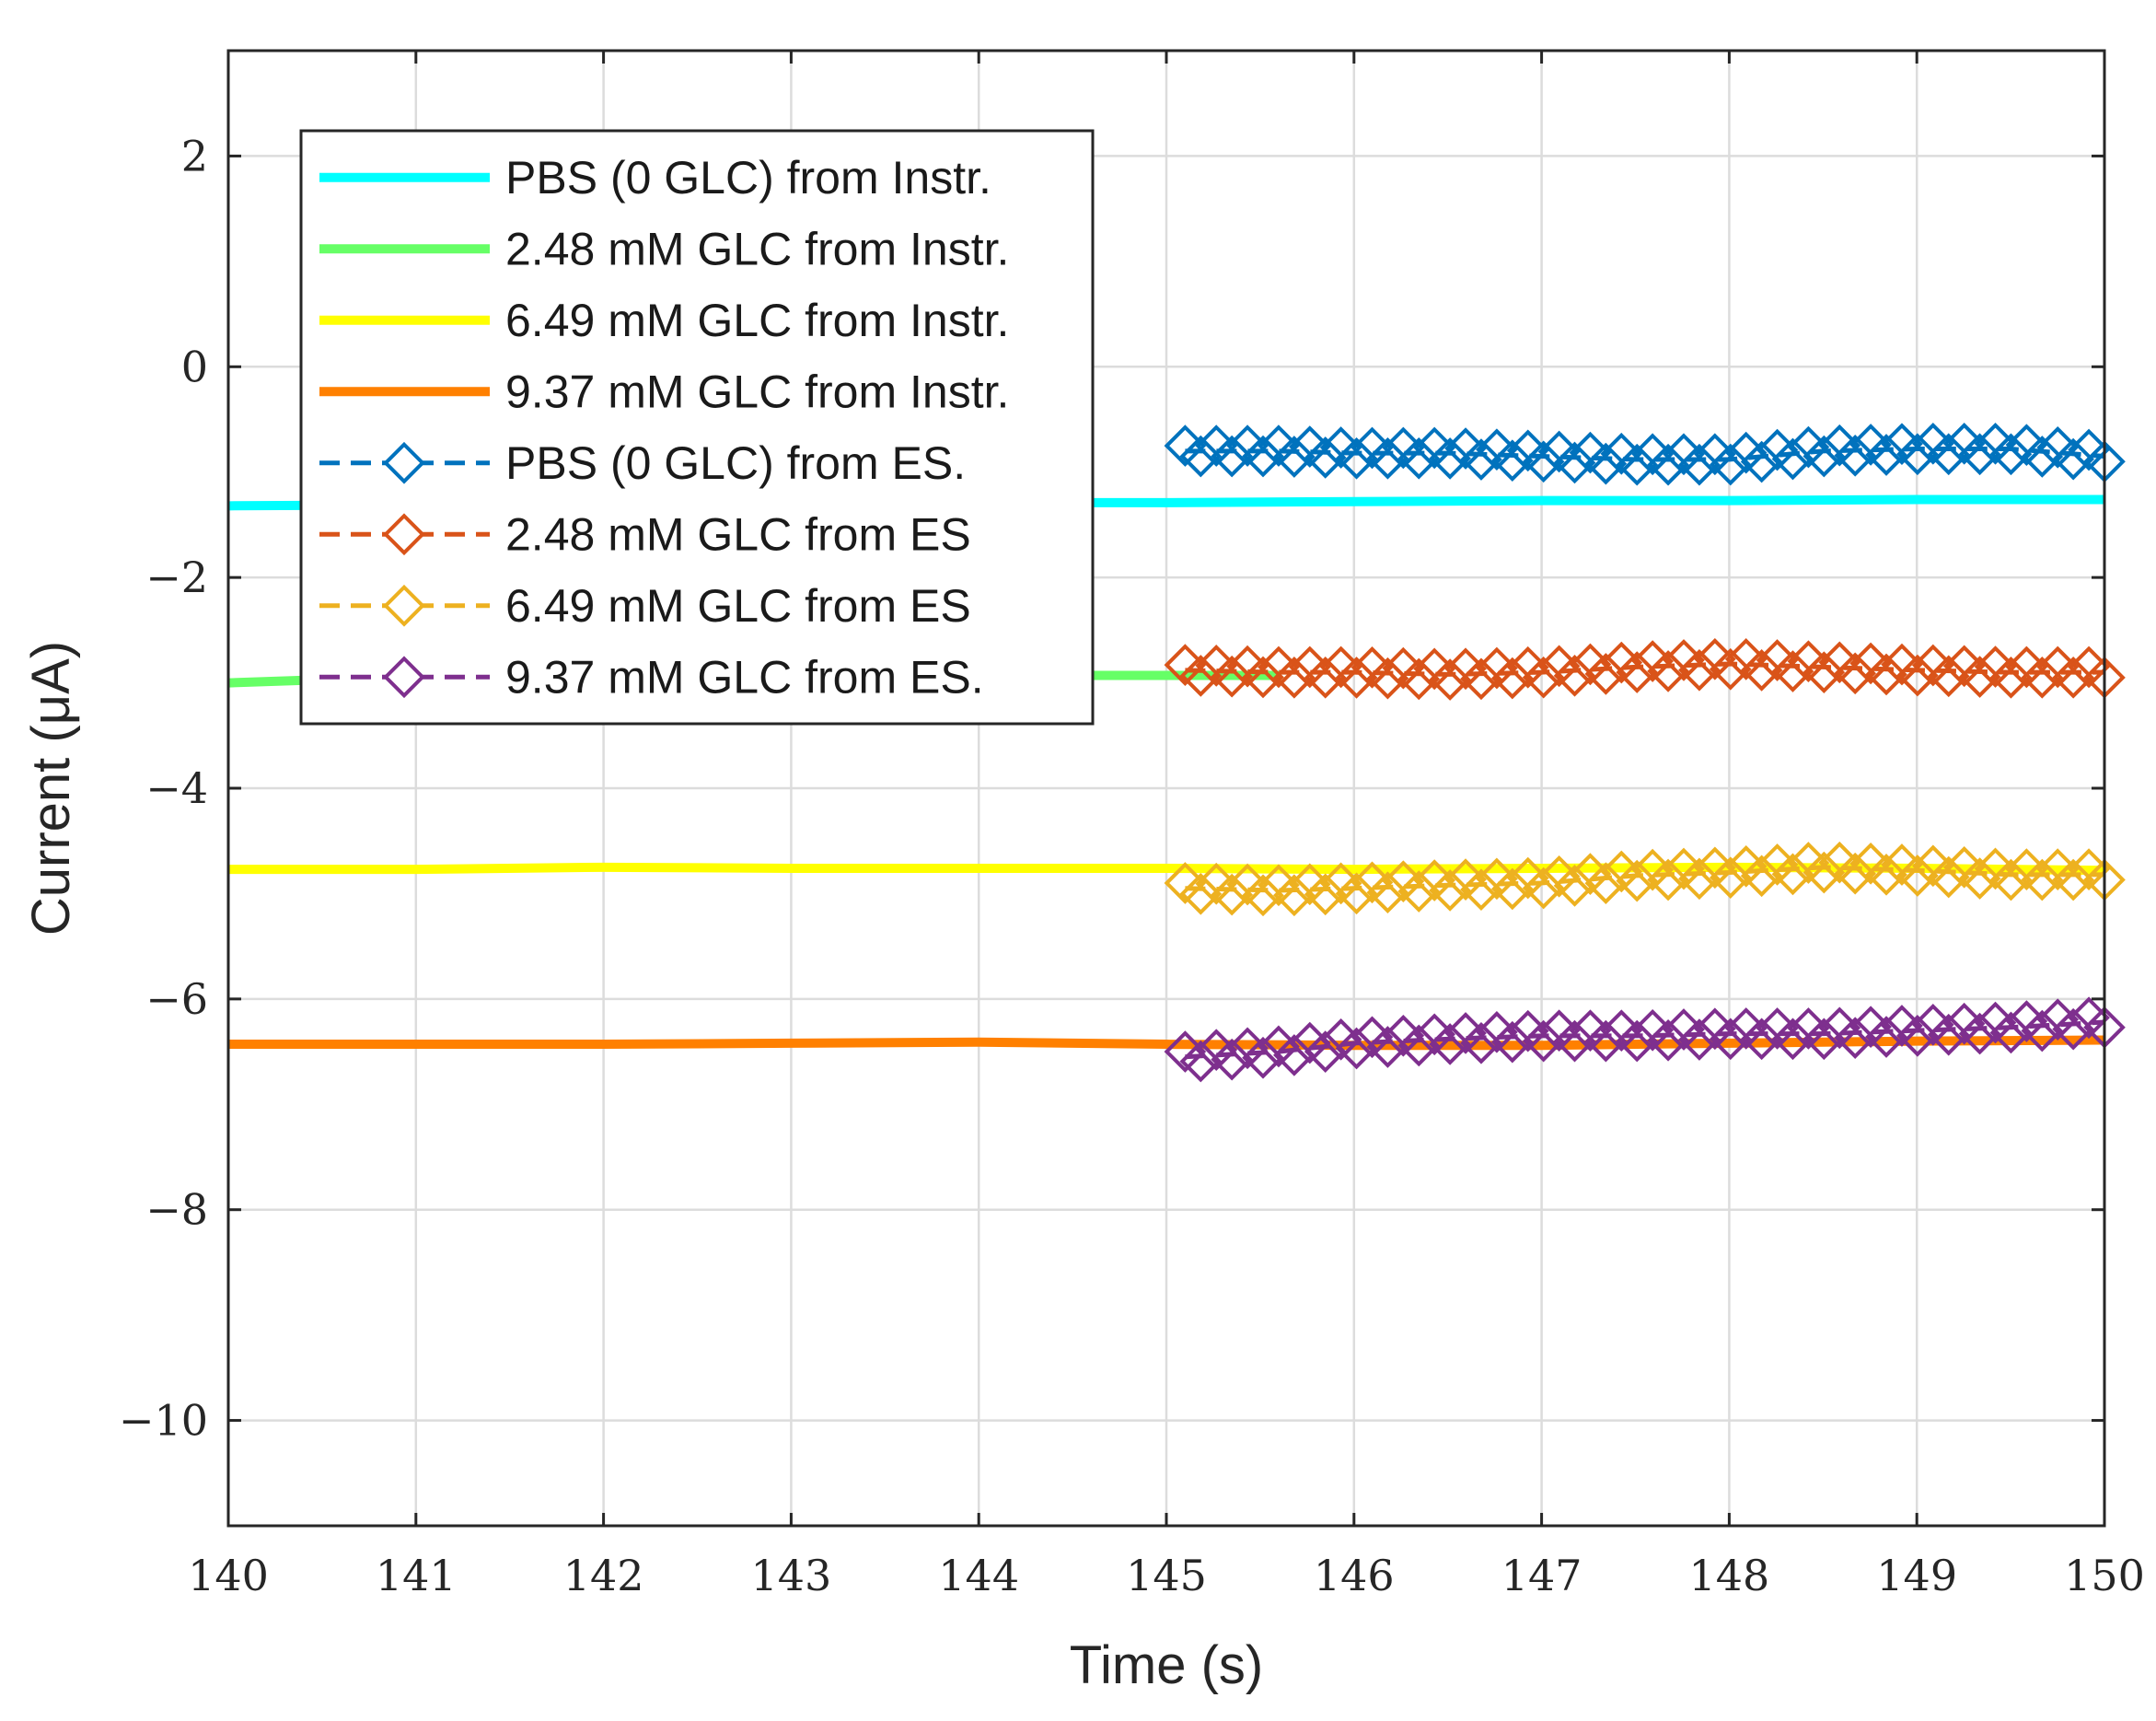 The height and width of the screenshot is (1721, 2156). I want to click on legend-item: 6.49 mM GLC from Instr., so click(664, 320).